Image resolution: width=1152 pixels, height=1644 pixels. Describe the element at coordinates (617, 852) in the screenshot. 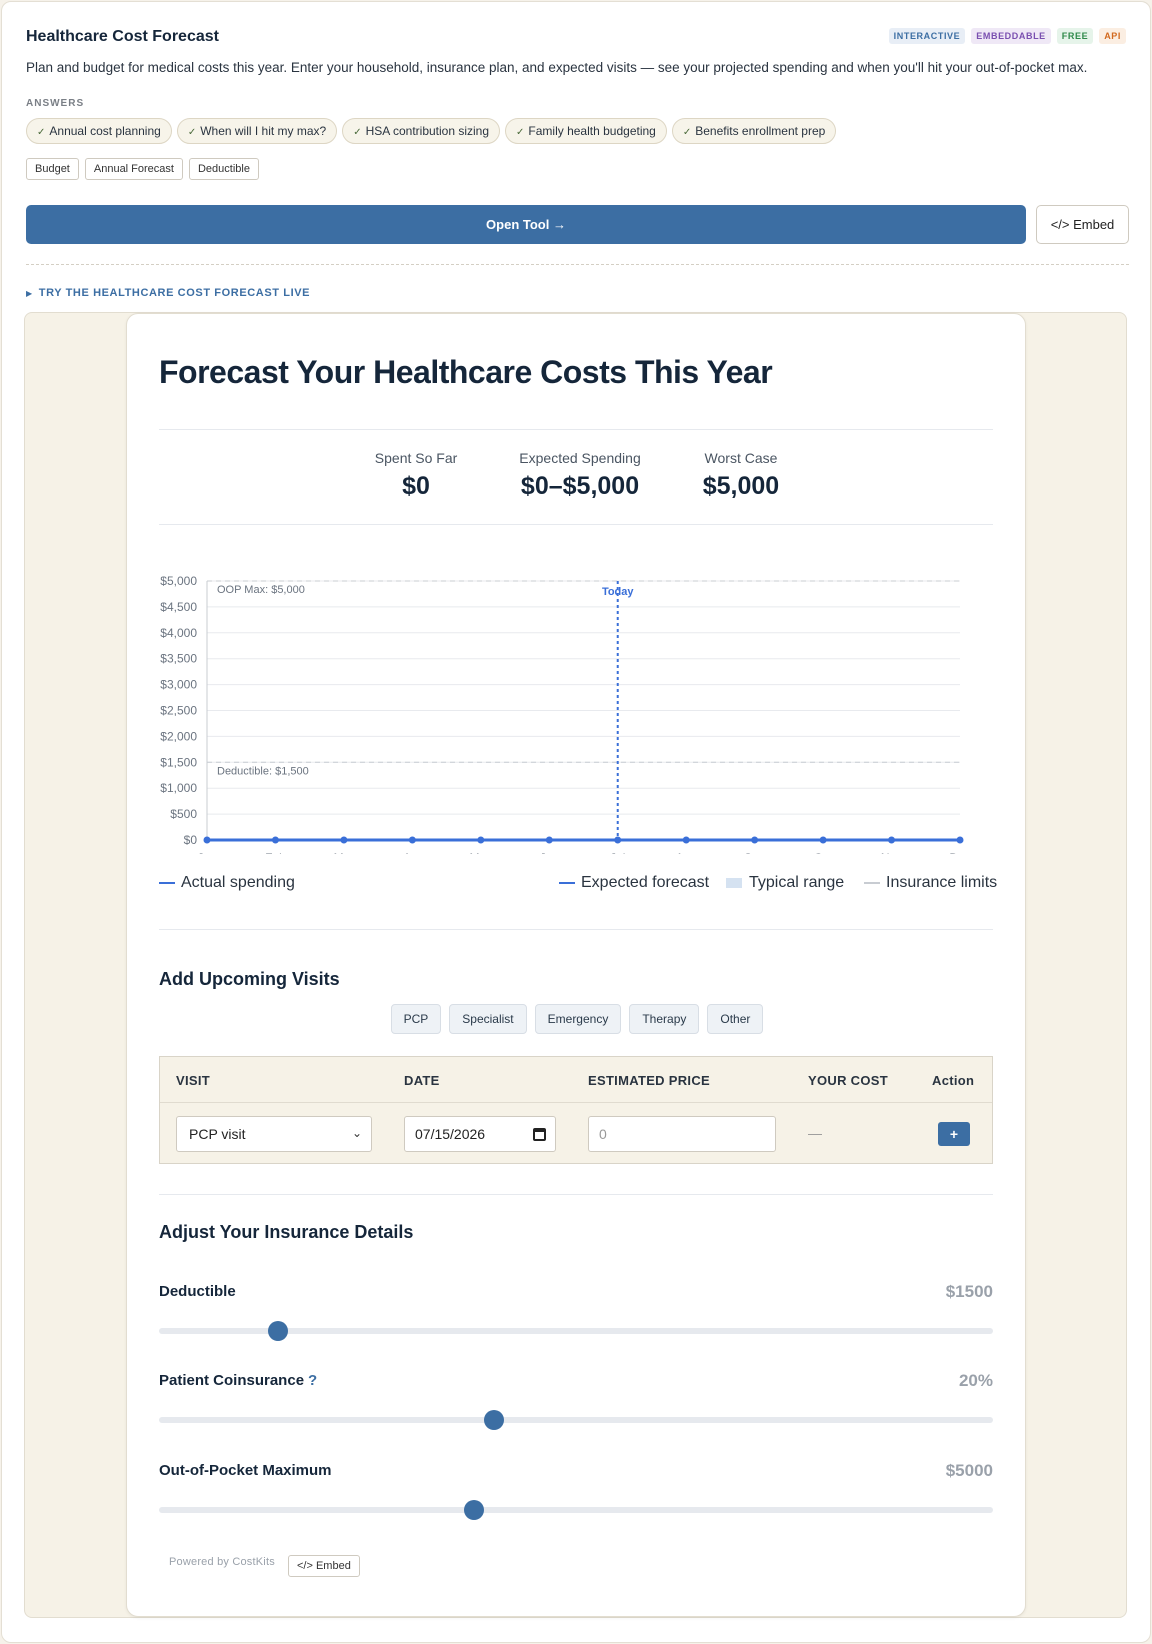

I see `x-tick-label: Jul` at that location.